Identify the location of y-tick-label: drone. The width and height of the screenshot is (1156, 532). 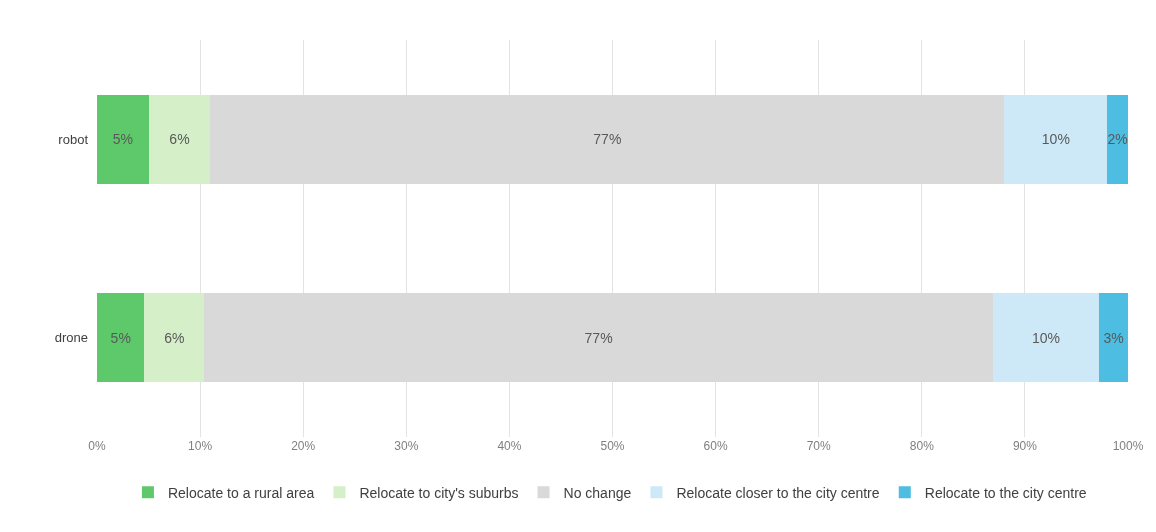
(71, 338).